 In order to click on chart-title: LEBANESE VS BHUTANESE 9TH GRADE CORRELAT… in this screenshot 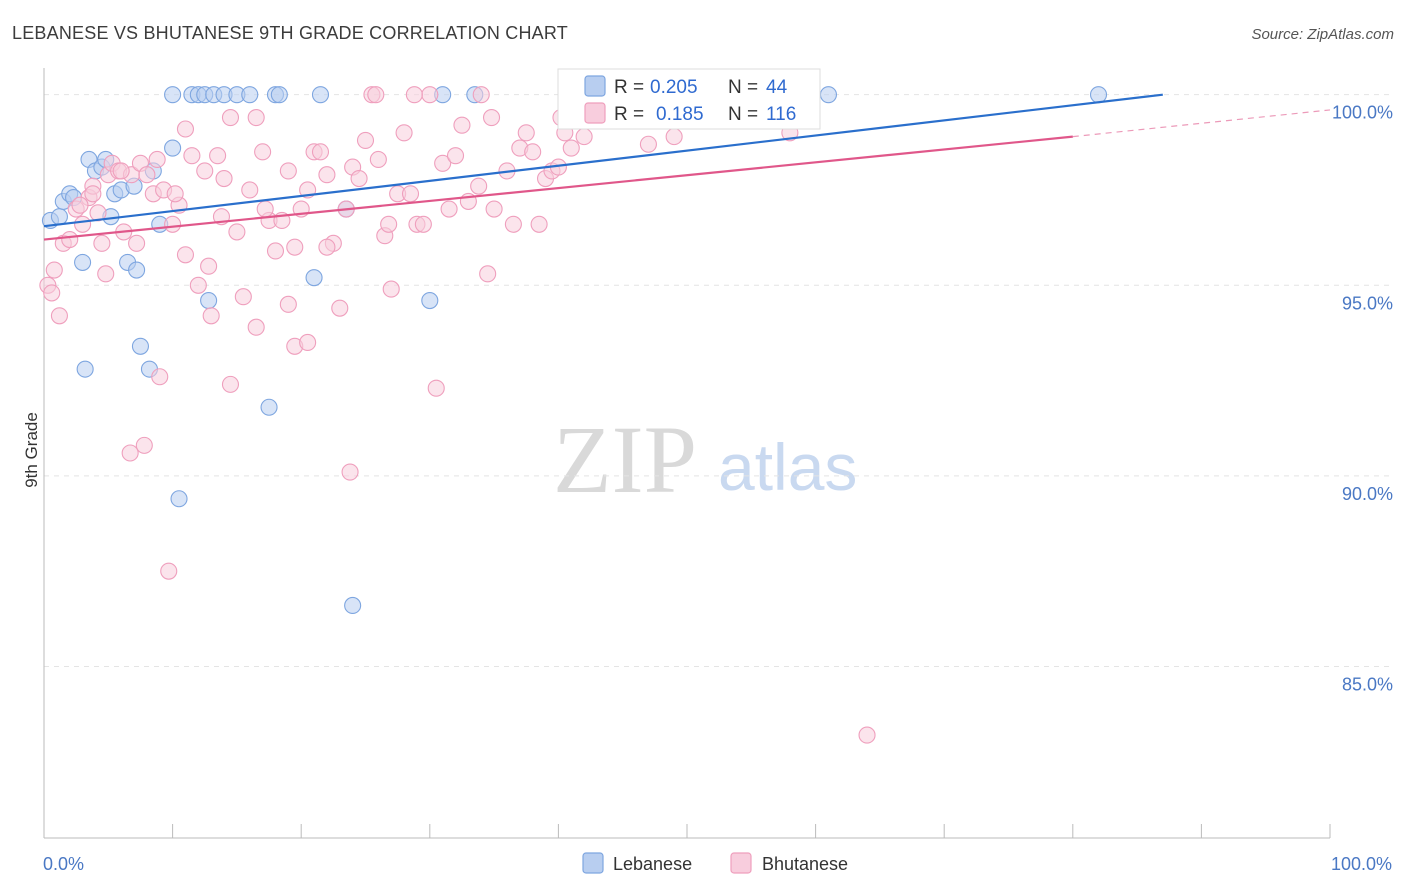, I will do `click(290, 33)`.